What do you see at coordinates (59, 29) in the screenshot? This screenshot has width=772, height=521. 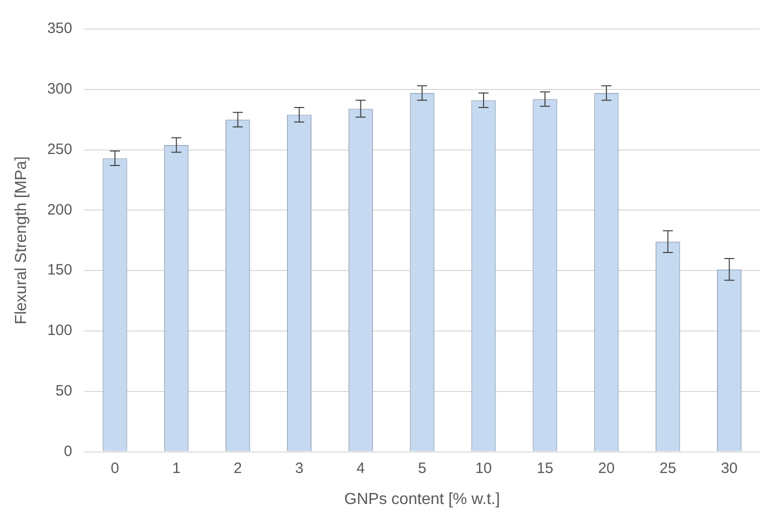 I see `y-tick-label: 350` at bounding box center [59, 29].